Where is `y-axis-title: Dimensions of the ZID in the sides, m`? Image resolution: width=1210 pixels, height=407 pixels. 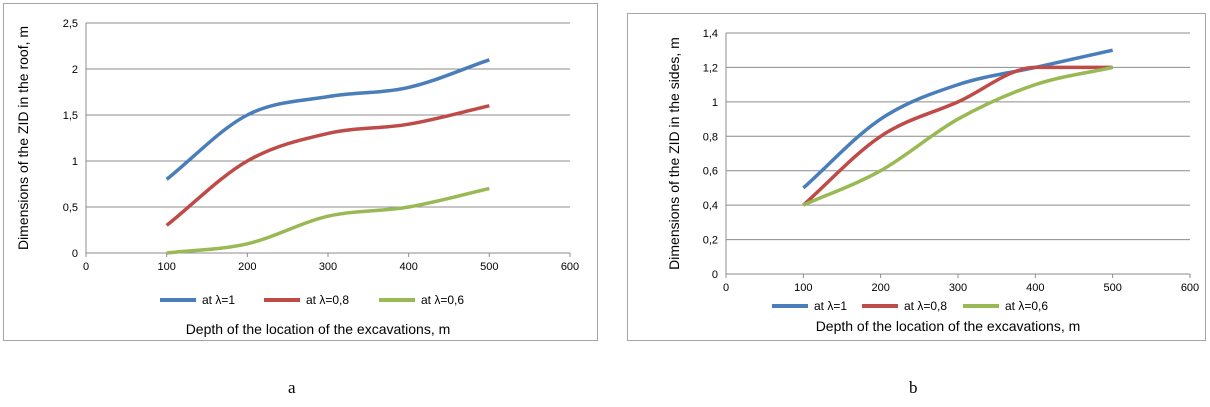 y-axis-title: Dimensions of the ZID in the sides, m is located at coordinates (674, 153).